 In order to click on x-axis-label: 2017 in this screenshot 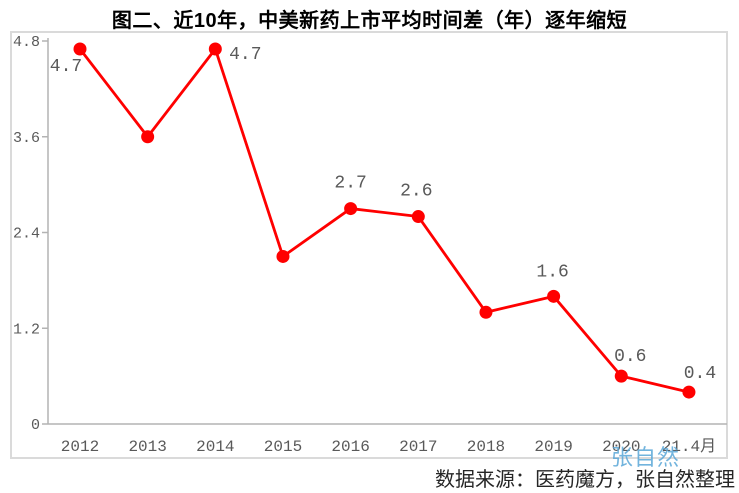, I will do `click(418, 447)`.